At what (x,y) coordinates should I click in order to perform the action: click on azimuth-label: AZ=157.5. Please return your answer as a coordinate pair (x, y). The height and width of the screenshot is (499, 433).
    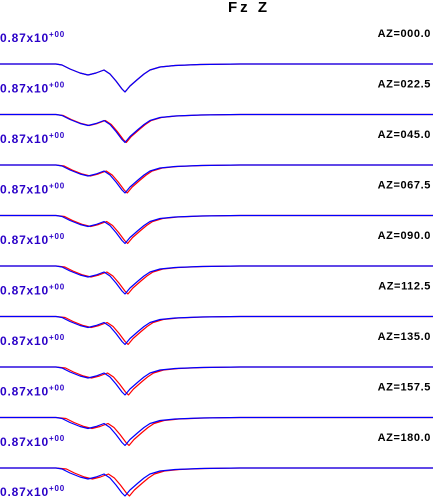
    Looking at the image, I should click on (404, 388).